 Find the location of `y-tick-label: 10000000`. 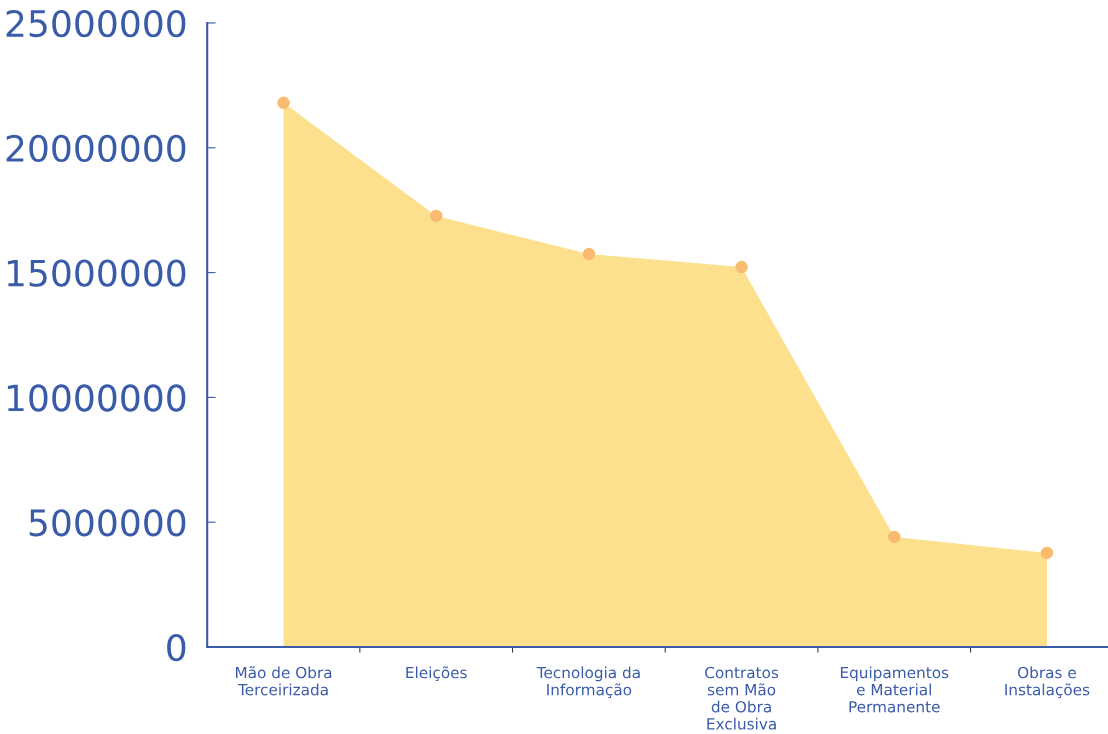

y-tick-label: 10000000 is located at coordinates (96, 398).